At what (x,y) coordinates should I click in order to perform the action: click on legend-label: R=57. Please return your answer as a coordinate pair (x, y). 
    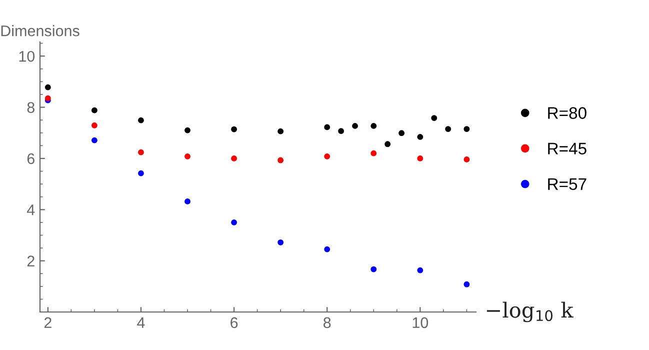
    Looking at the image, I should click on (567, 184).